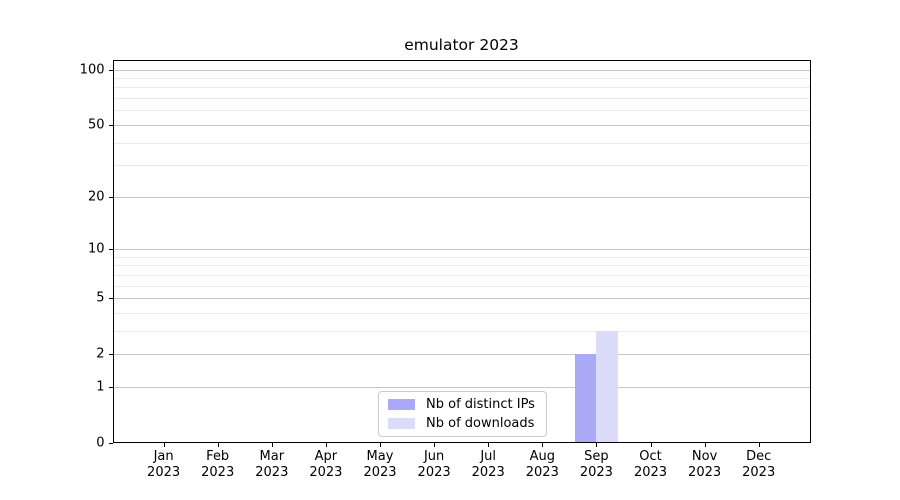 This screenshot has width=900, height=500. What do you see at coordinates (218, 464) in the screenshot?
I see `x-tick-label: Feb 2023` at bounding box center [218, 464].